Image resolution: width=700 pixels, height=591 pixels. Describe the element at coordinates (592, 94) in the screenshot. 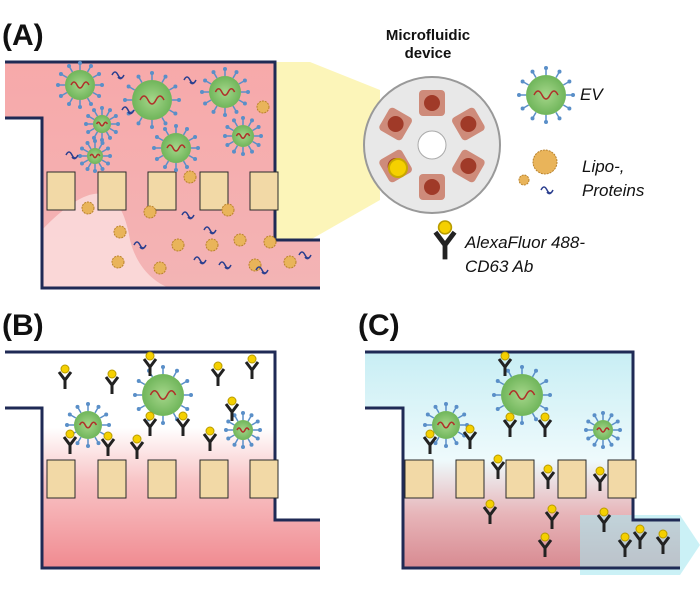

I see `legend-text: EV` at that location.